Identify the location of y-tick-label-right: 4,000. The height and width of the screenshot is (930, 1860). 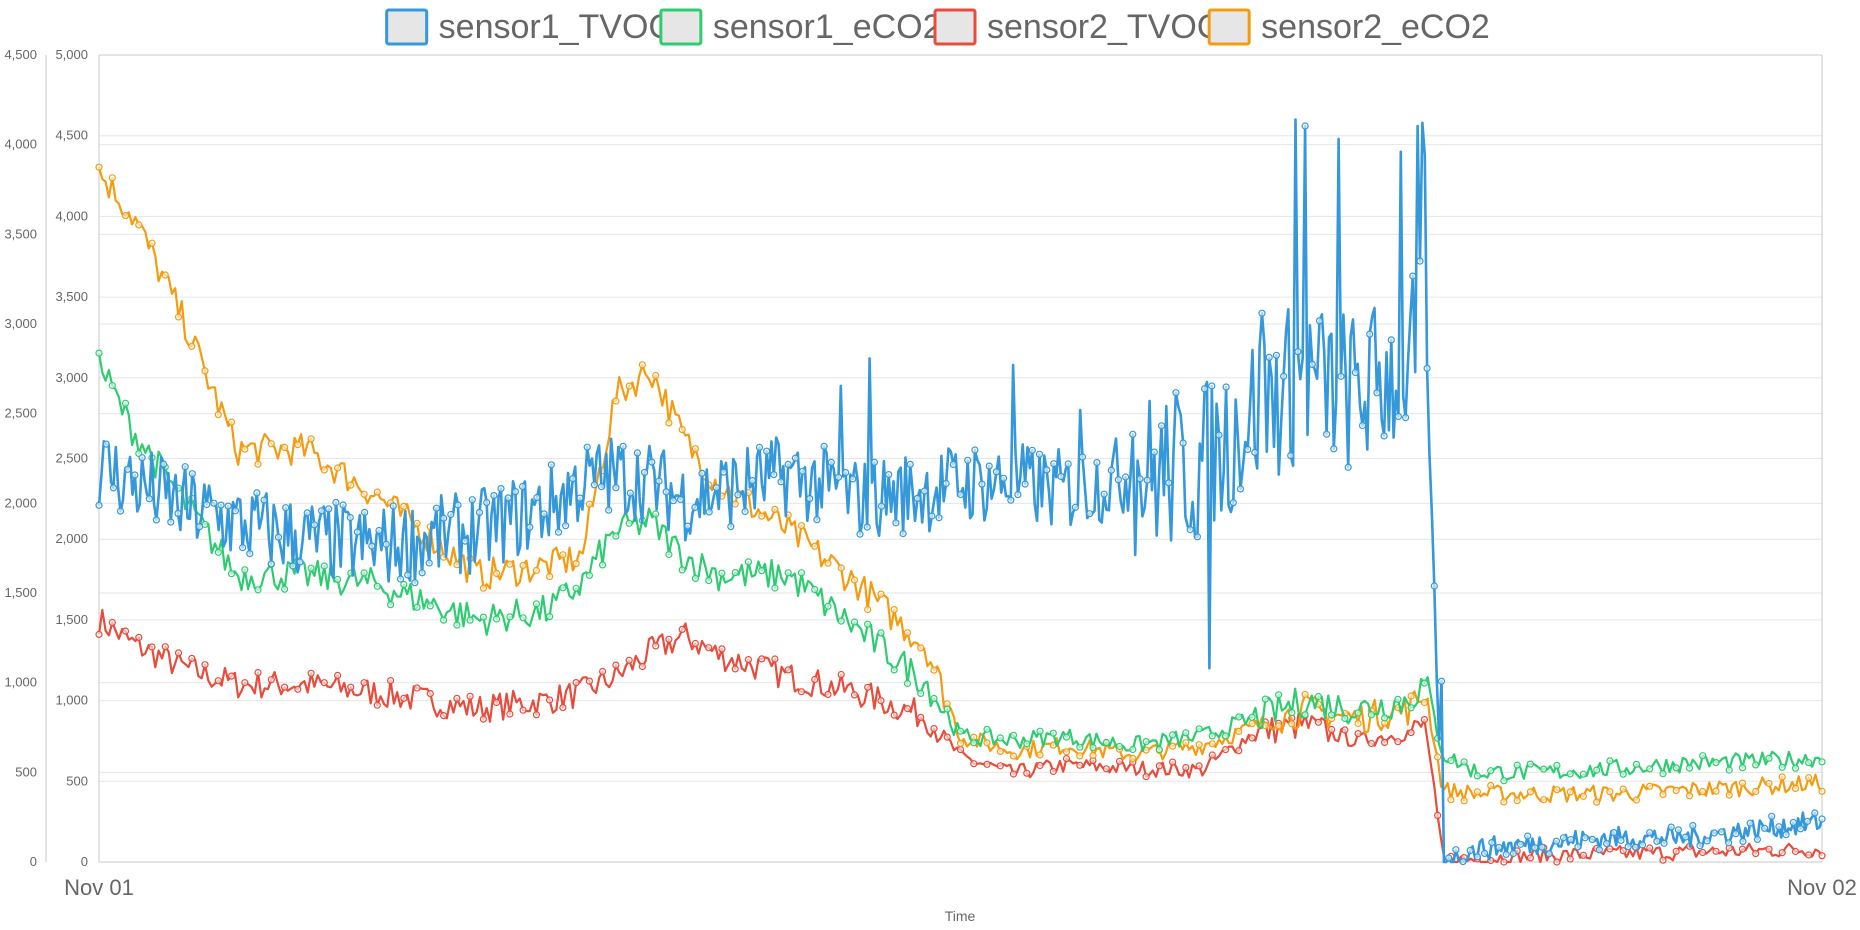
(71, 215).